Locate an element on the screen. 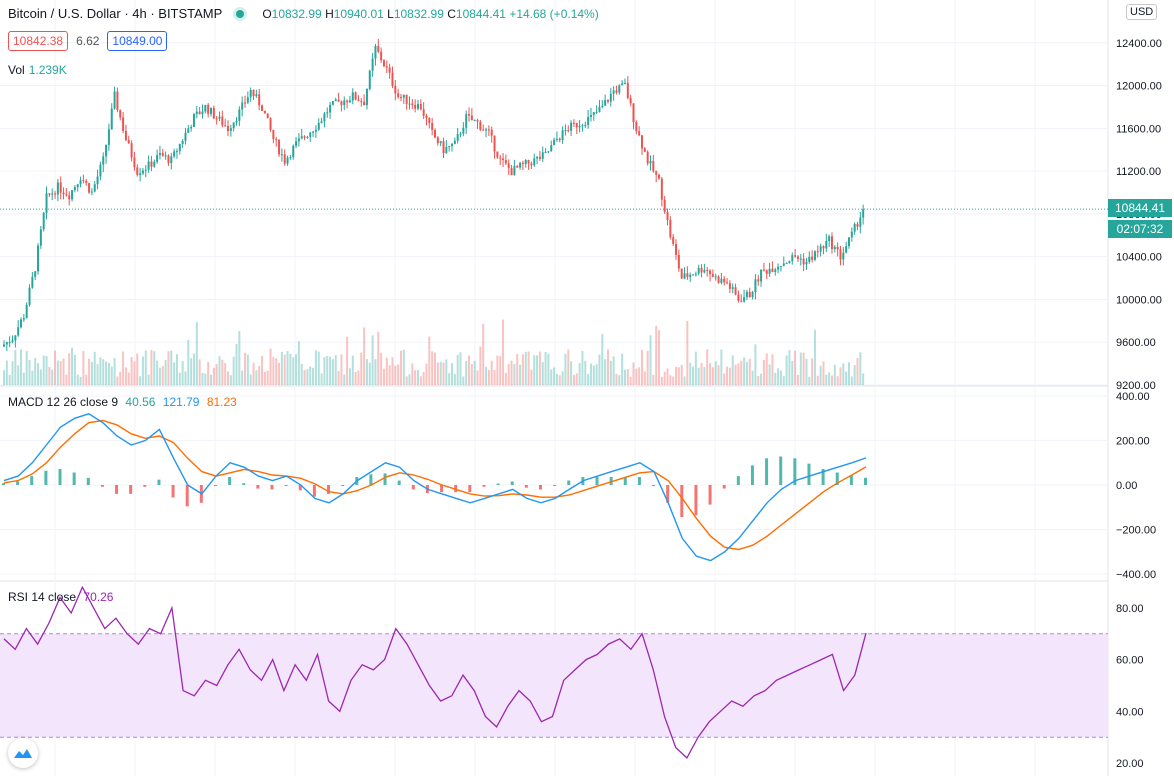 The image size is (1174, 776). buy-button: 10849.00 is located at coordinates (137, 41).